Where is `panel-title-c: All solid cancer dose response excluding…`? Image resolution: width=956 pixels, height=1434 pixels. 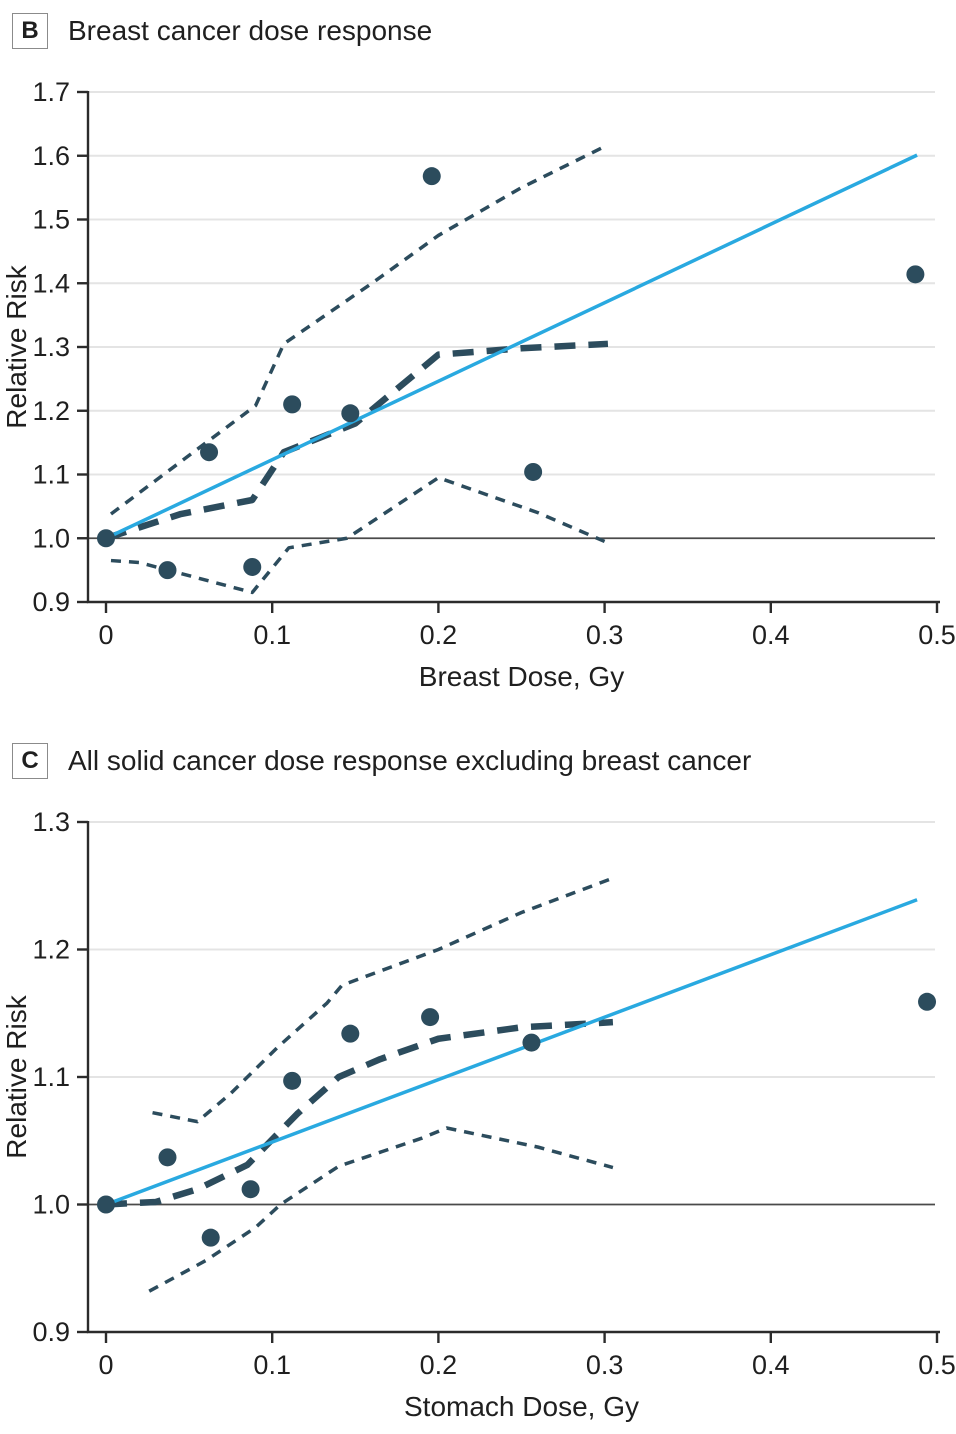 panel-title-c: All solid cancer dose response excluding… is located at coordinates (410, 760).